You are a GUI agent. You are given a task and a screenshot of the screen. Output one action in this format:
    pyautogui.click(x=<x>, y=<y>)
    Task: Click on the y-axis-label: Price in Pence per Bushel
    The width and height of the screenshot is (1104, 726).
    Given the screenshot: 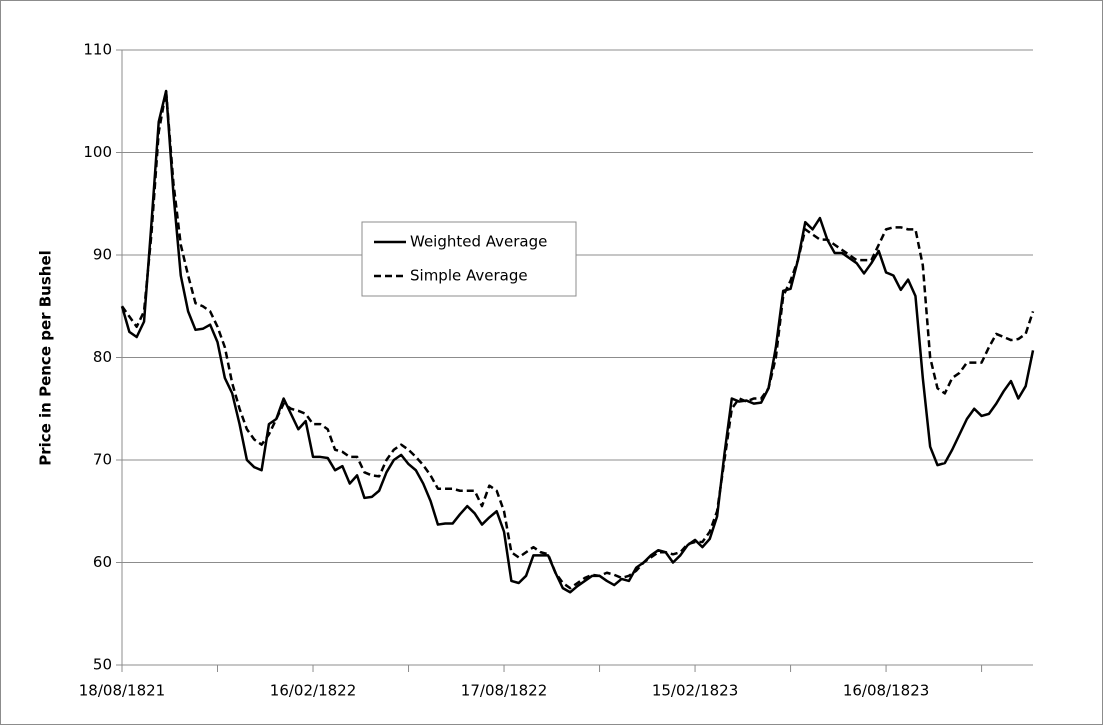 What is the action you would take?
    pyautogui.click(x=46, y=358)
    